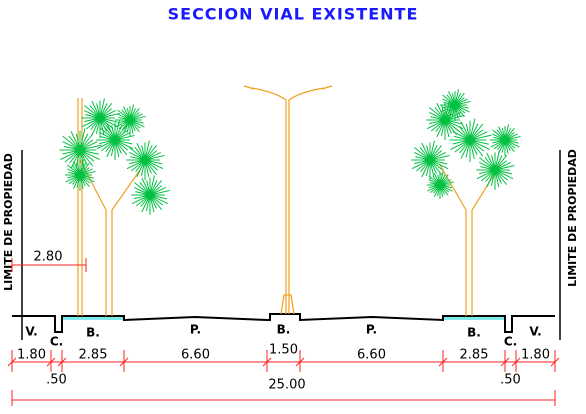 This screenshot has height=414, width=586. Describe the element at coordinates (195, 355) in the screenshot. I see `zone-width: 6.60` at that location.